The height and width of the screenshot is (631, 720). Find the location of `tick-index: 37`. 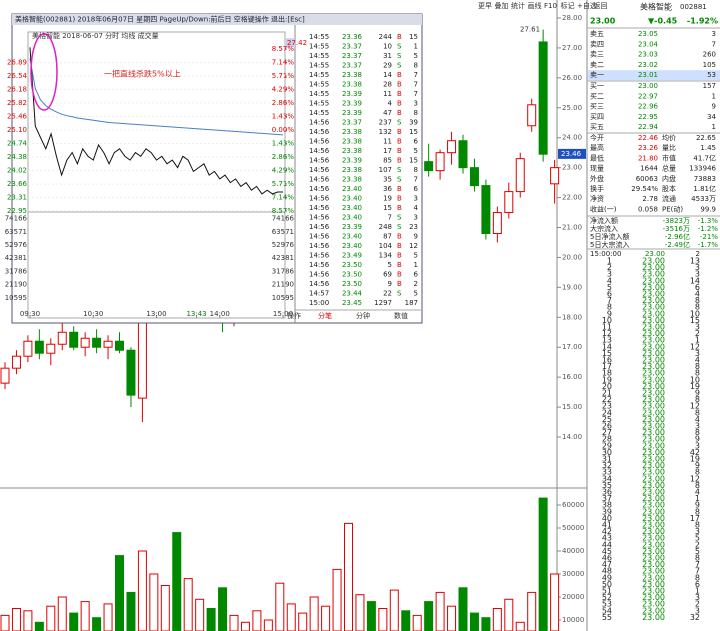

tick-index: 37 is located at coordinates (607, 498).